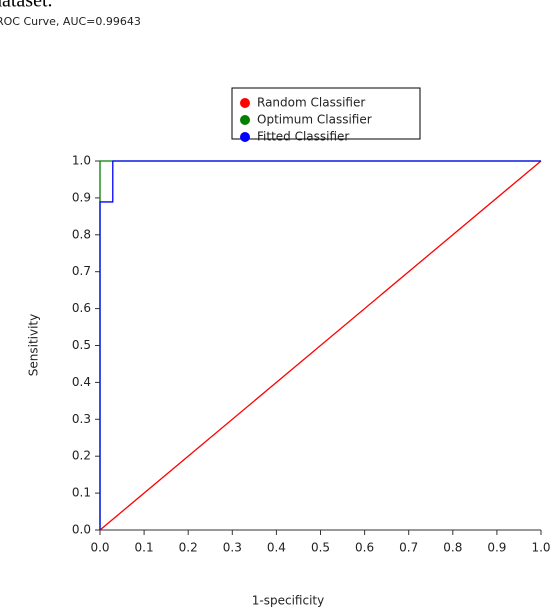 This screenshot has width=558, height=613. I want to click on legend-label: Random Classifier, so click(311, 103).